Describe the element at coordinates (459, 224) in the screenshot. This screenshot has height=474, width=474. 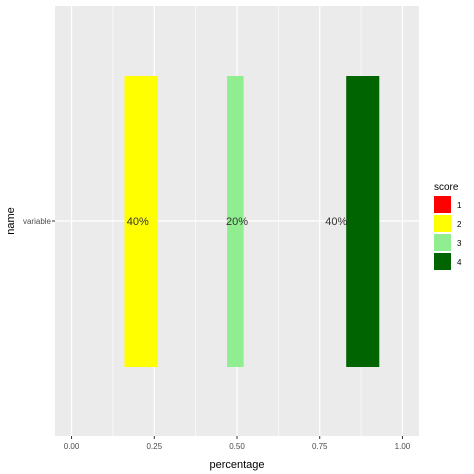
I see `legend-label: 2` at that location.